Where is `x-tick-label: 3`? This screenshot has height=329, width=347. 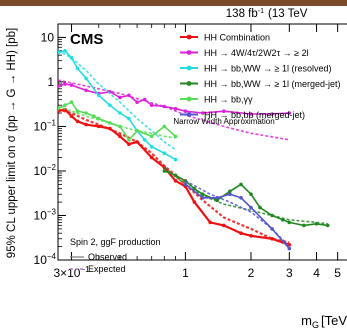 x-tick-label: 3 is located at coordinates (289, 273).